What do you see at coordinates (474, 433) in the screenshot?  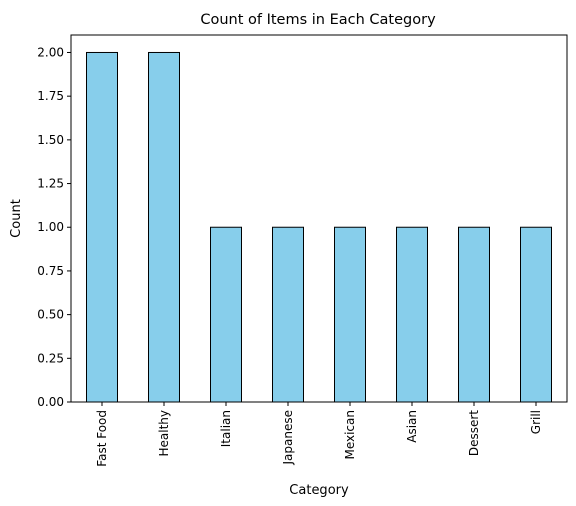 I see `x-tick-label: Dessert` at bounding box center [474, 433].